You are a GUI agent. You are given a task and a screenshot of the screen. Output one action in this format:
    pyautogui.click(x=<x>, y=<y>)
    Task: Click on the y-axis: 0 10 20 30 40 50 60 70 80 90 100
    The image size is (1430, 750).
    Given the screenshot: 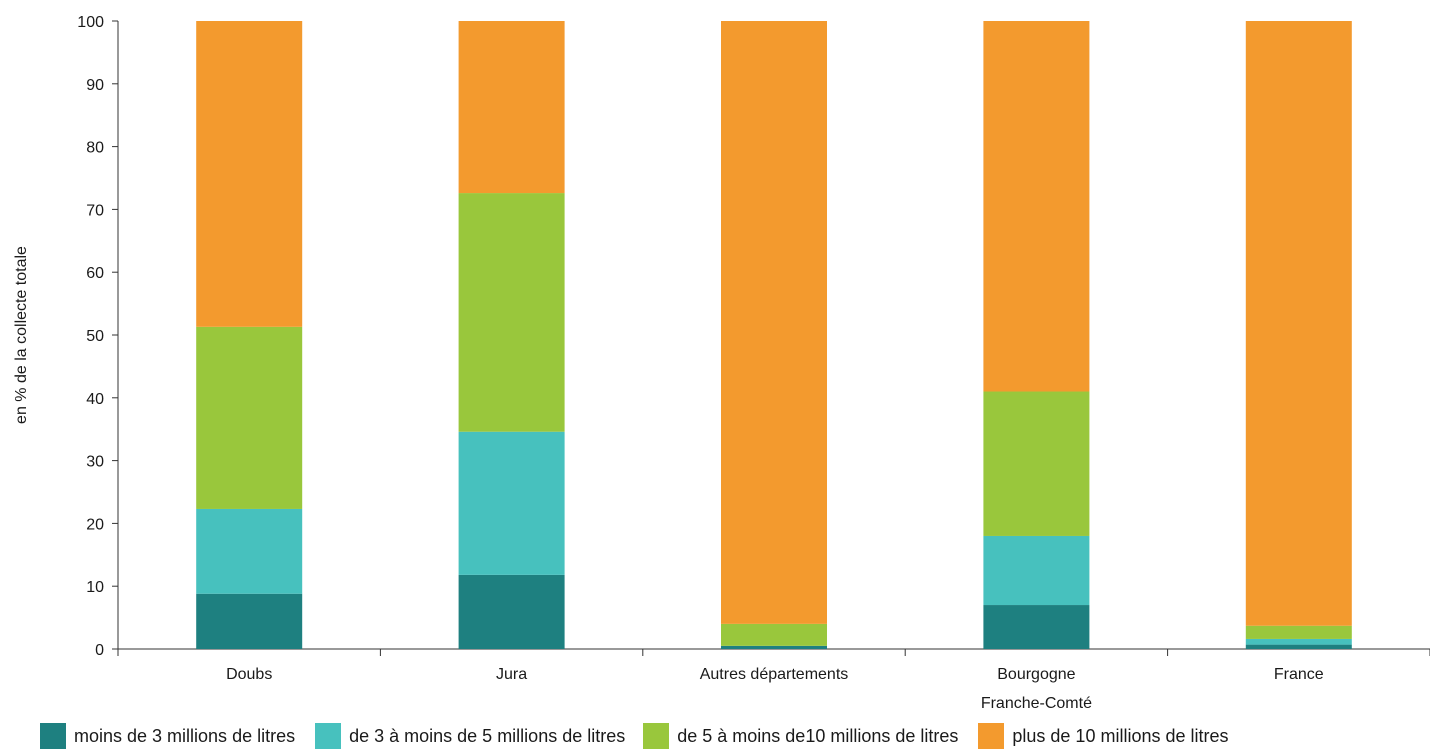 What is the action you would take?
    pyautogui.click(x=98, y=336)
    